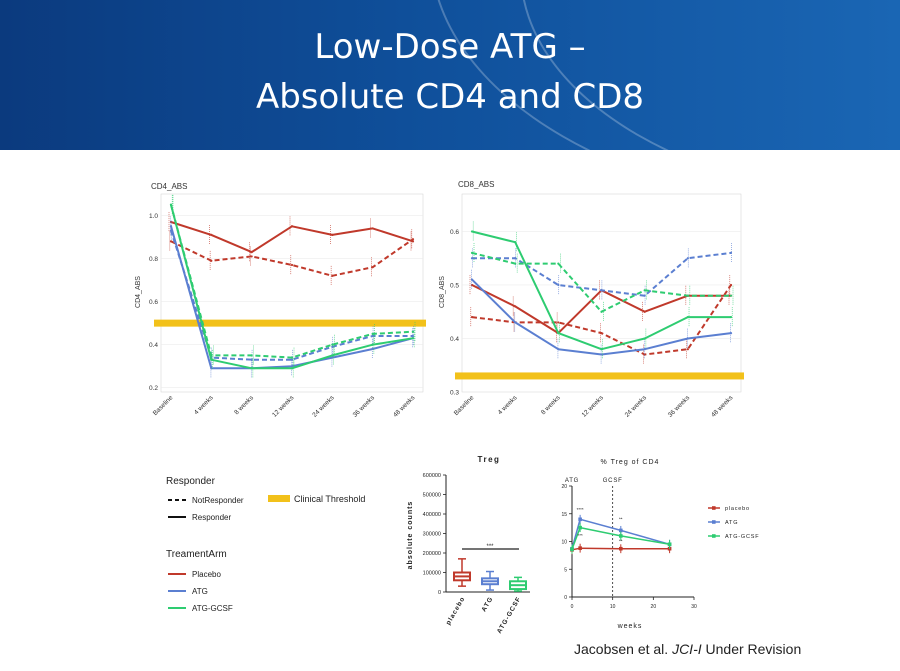 The width and height of the screenshot is (900, 671). I want to click on treg-pct-xtick-label: 10, so click(613, 607).